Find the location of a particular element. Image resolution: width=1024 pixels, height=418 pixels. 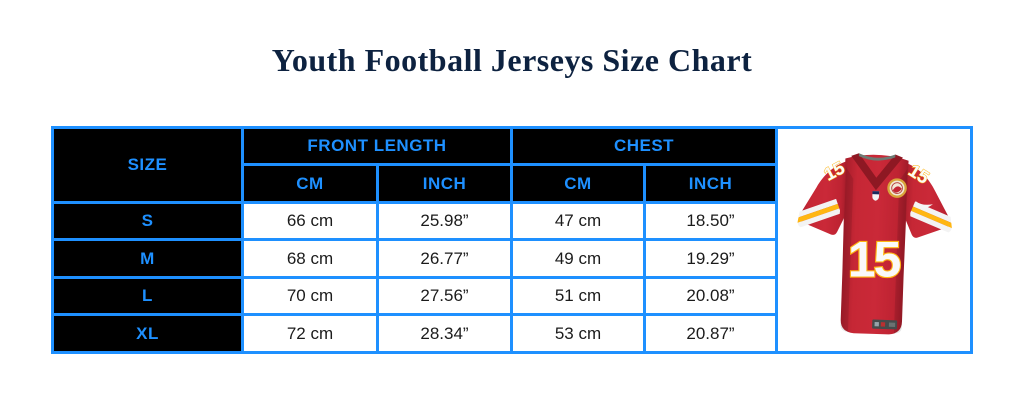

header-chest-cm: CM is located at coordinates (578, 183).